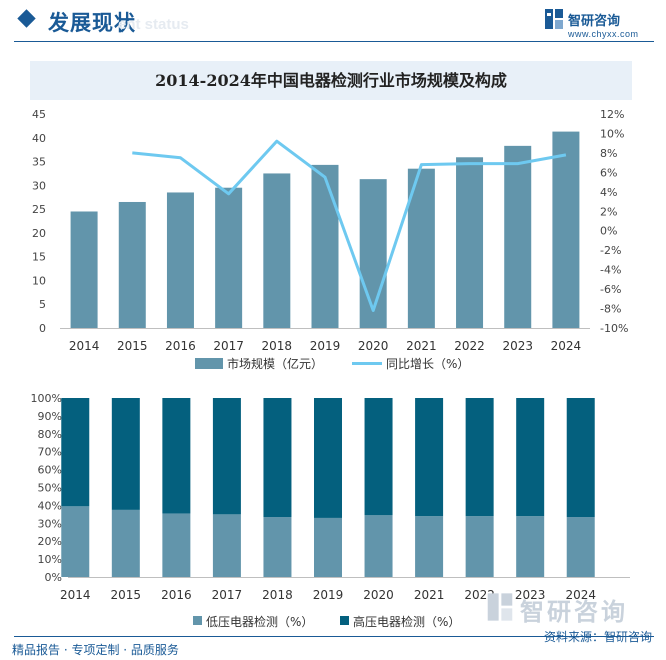  I want to click on y-left-tick-label: 30, so click(39, 185).